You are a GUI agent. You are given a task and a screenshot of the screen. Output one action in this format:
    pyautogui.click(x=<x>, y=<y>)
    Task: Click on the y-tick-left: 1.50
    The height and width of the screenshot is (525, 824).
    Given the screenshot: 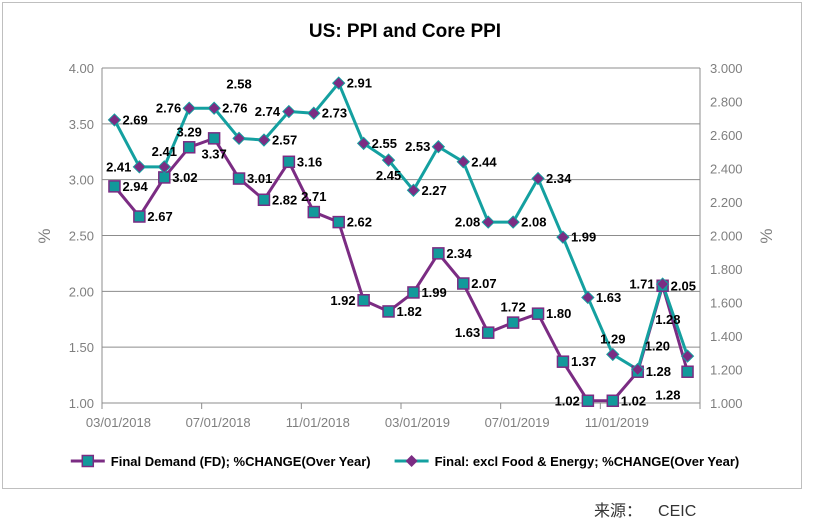 What is the action you would take?
    pyautogui.click(x=81, y=347)
    